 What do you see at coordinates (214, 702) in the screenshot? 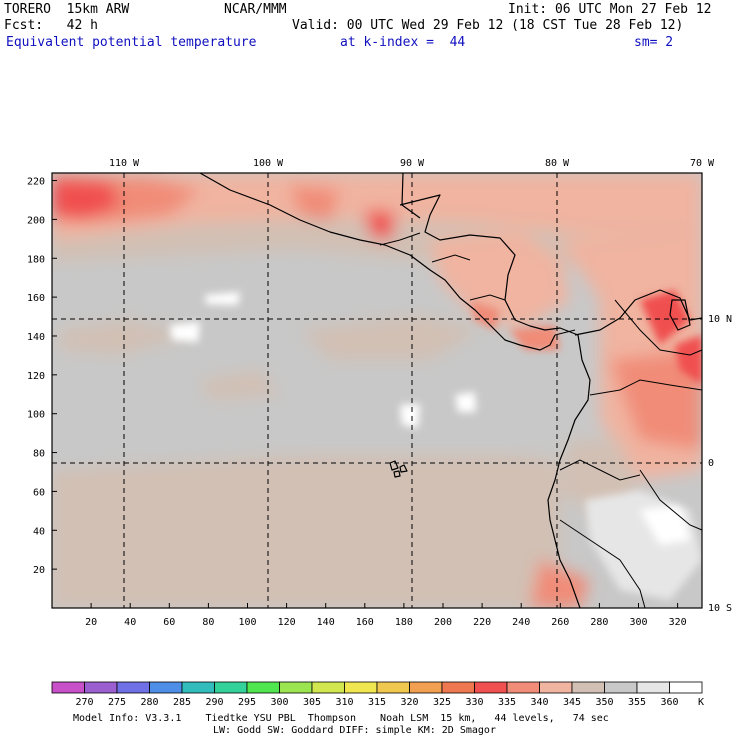
I see `colorbar-level-label: 290` at bounding box center [214, 702].